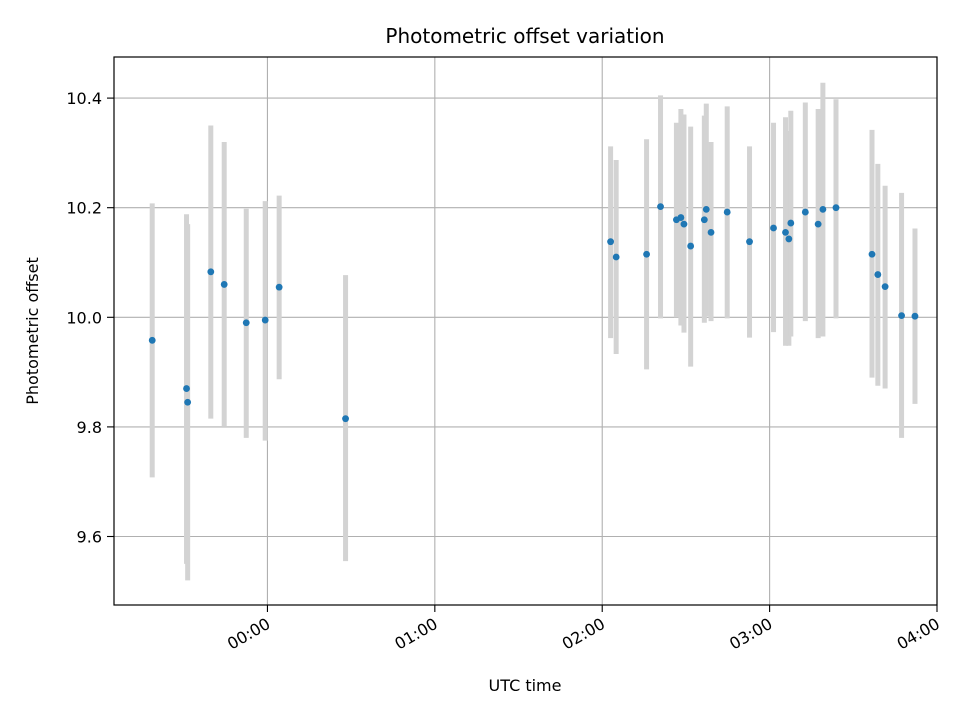 The height and width of the screenshot is (720, 960). I want to click on y-tick-label: 9.6, so click(89, 537).